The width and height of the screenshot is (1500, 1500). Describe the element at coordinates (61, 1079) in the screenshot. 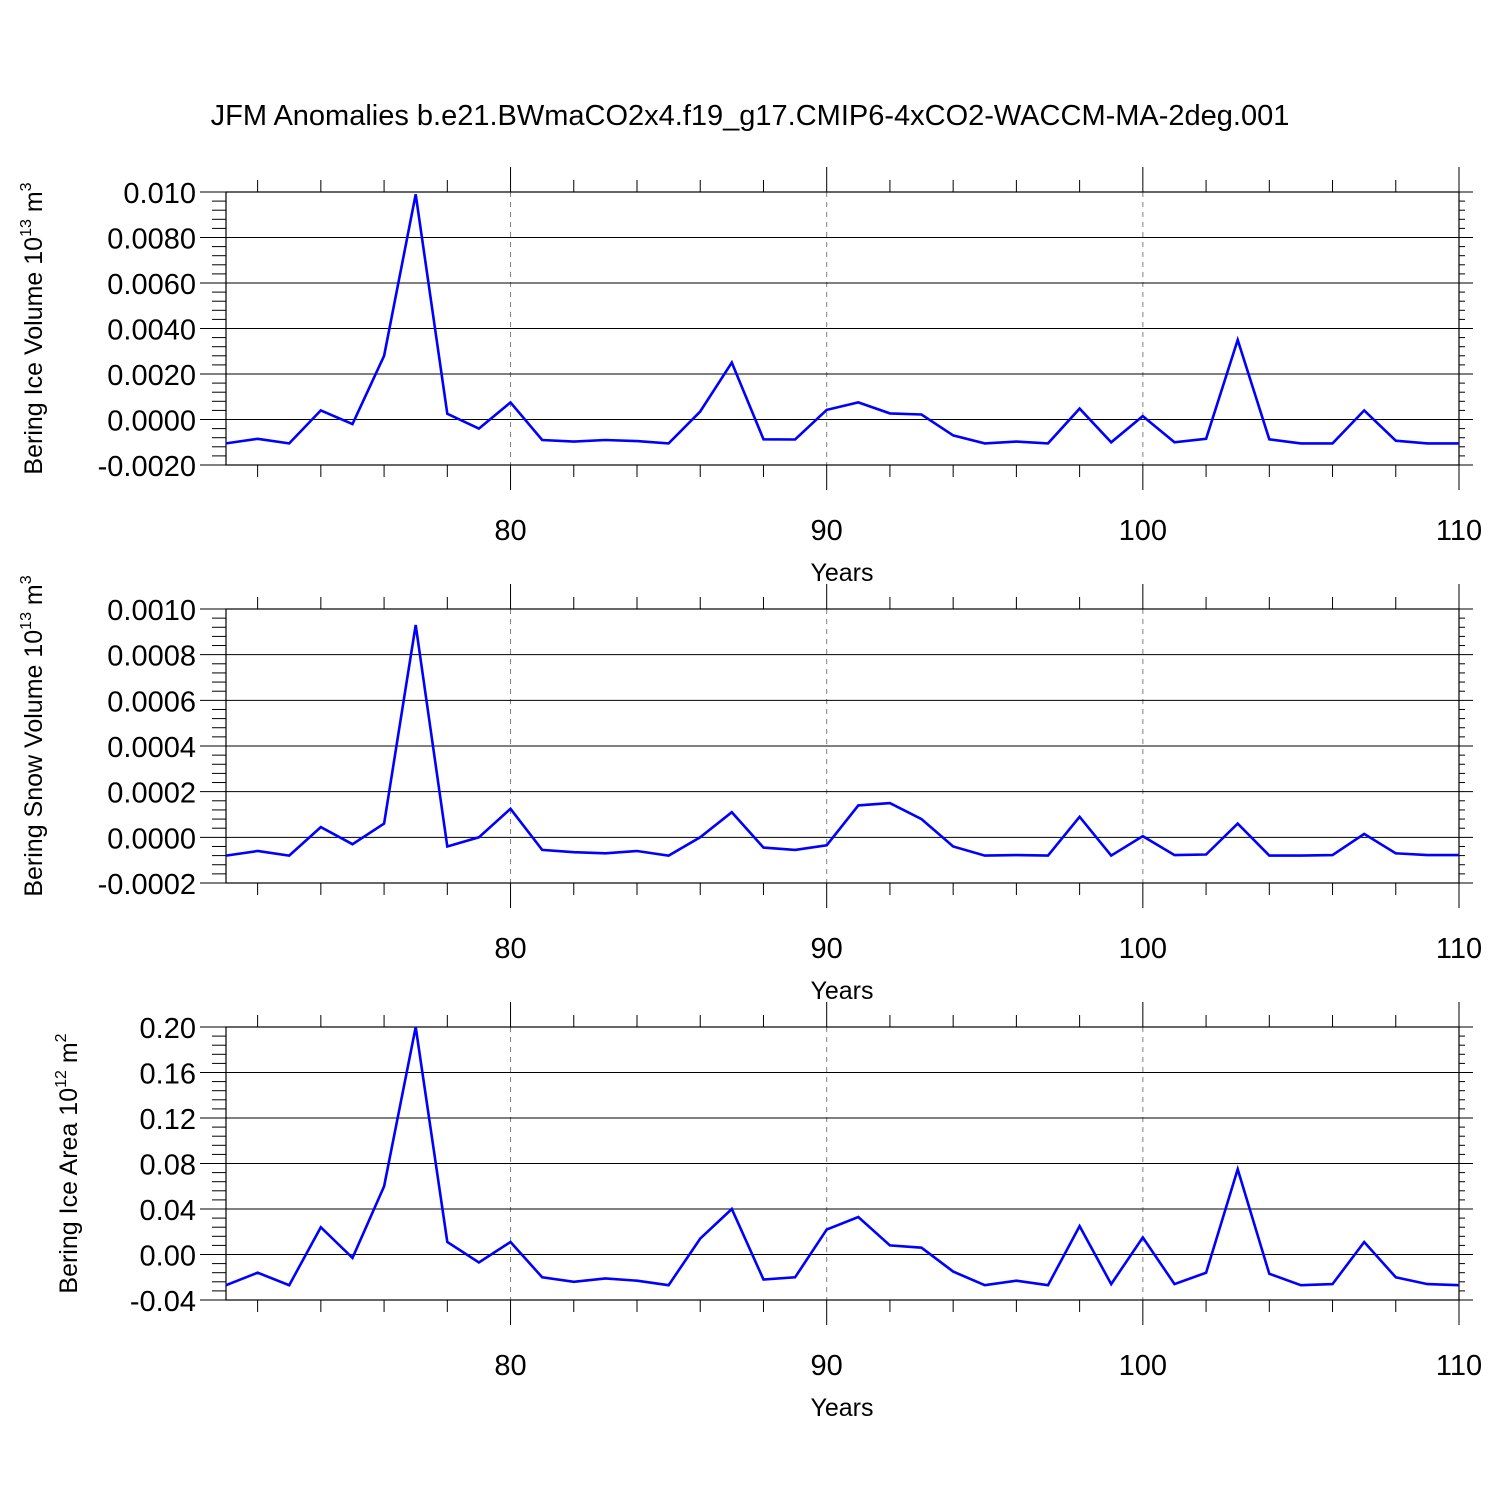

I see `y-axis-label-superscript: 12` at that location.